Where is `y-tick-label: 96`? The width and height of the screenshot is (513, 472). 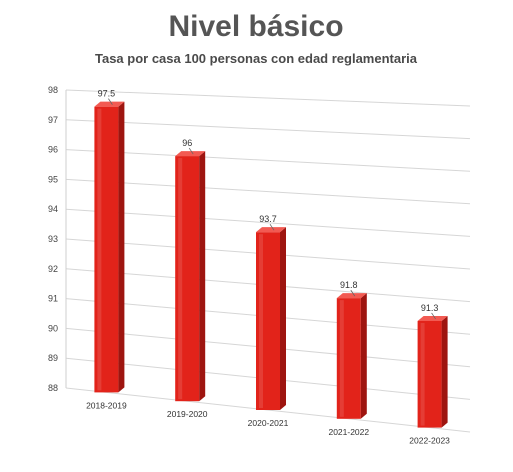
y-tick-label: 96 is located at coordinates (53, 150).